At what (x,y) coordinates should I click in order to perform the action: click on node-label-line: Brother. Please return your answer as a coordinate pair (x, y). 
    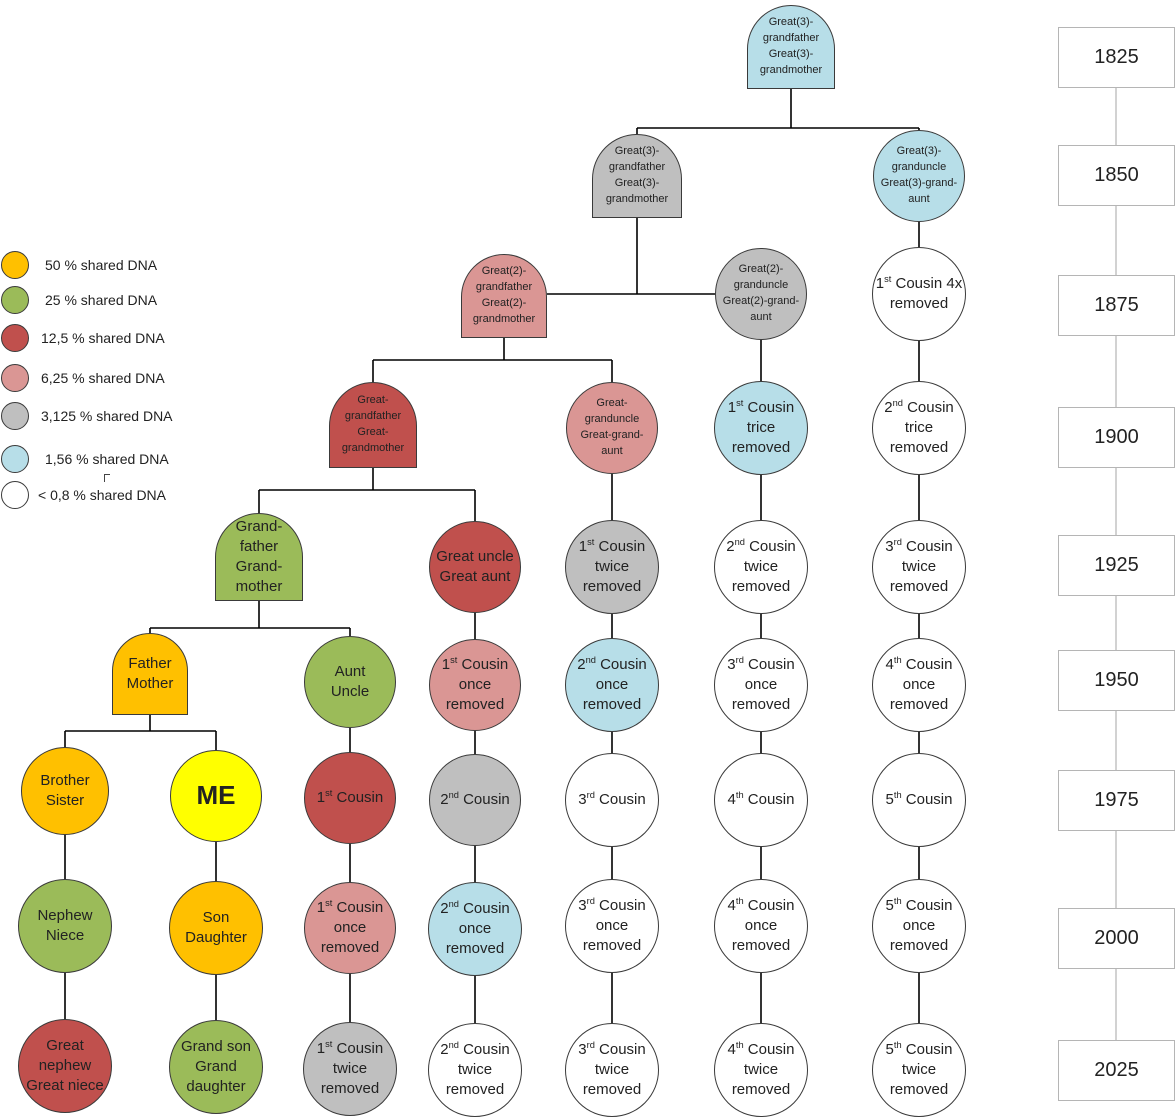
    Looking at the image, I should click on (64, 781).